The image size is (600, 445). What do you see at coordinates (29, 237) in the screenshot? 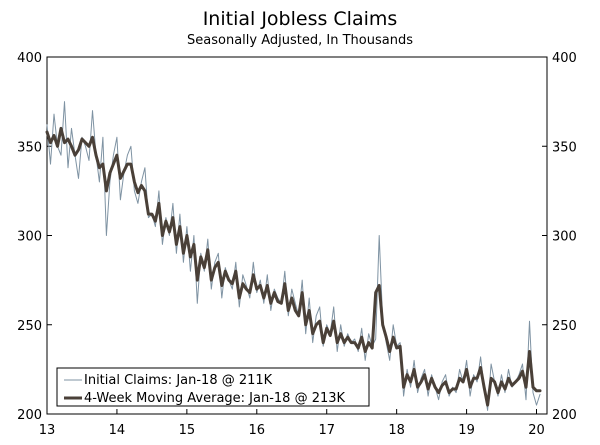
I see `y-tick-label-left: 300` at bounding box center [29, 237].